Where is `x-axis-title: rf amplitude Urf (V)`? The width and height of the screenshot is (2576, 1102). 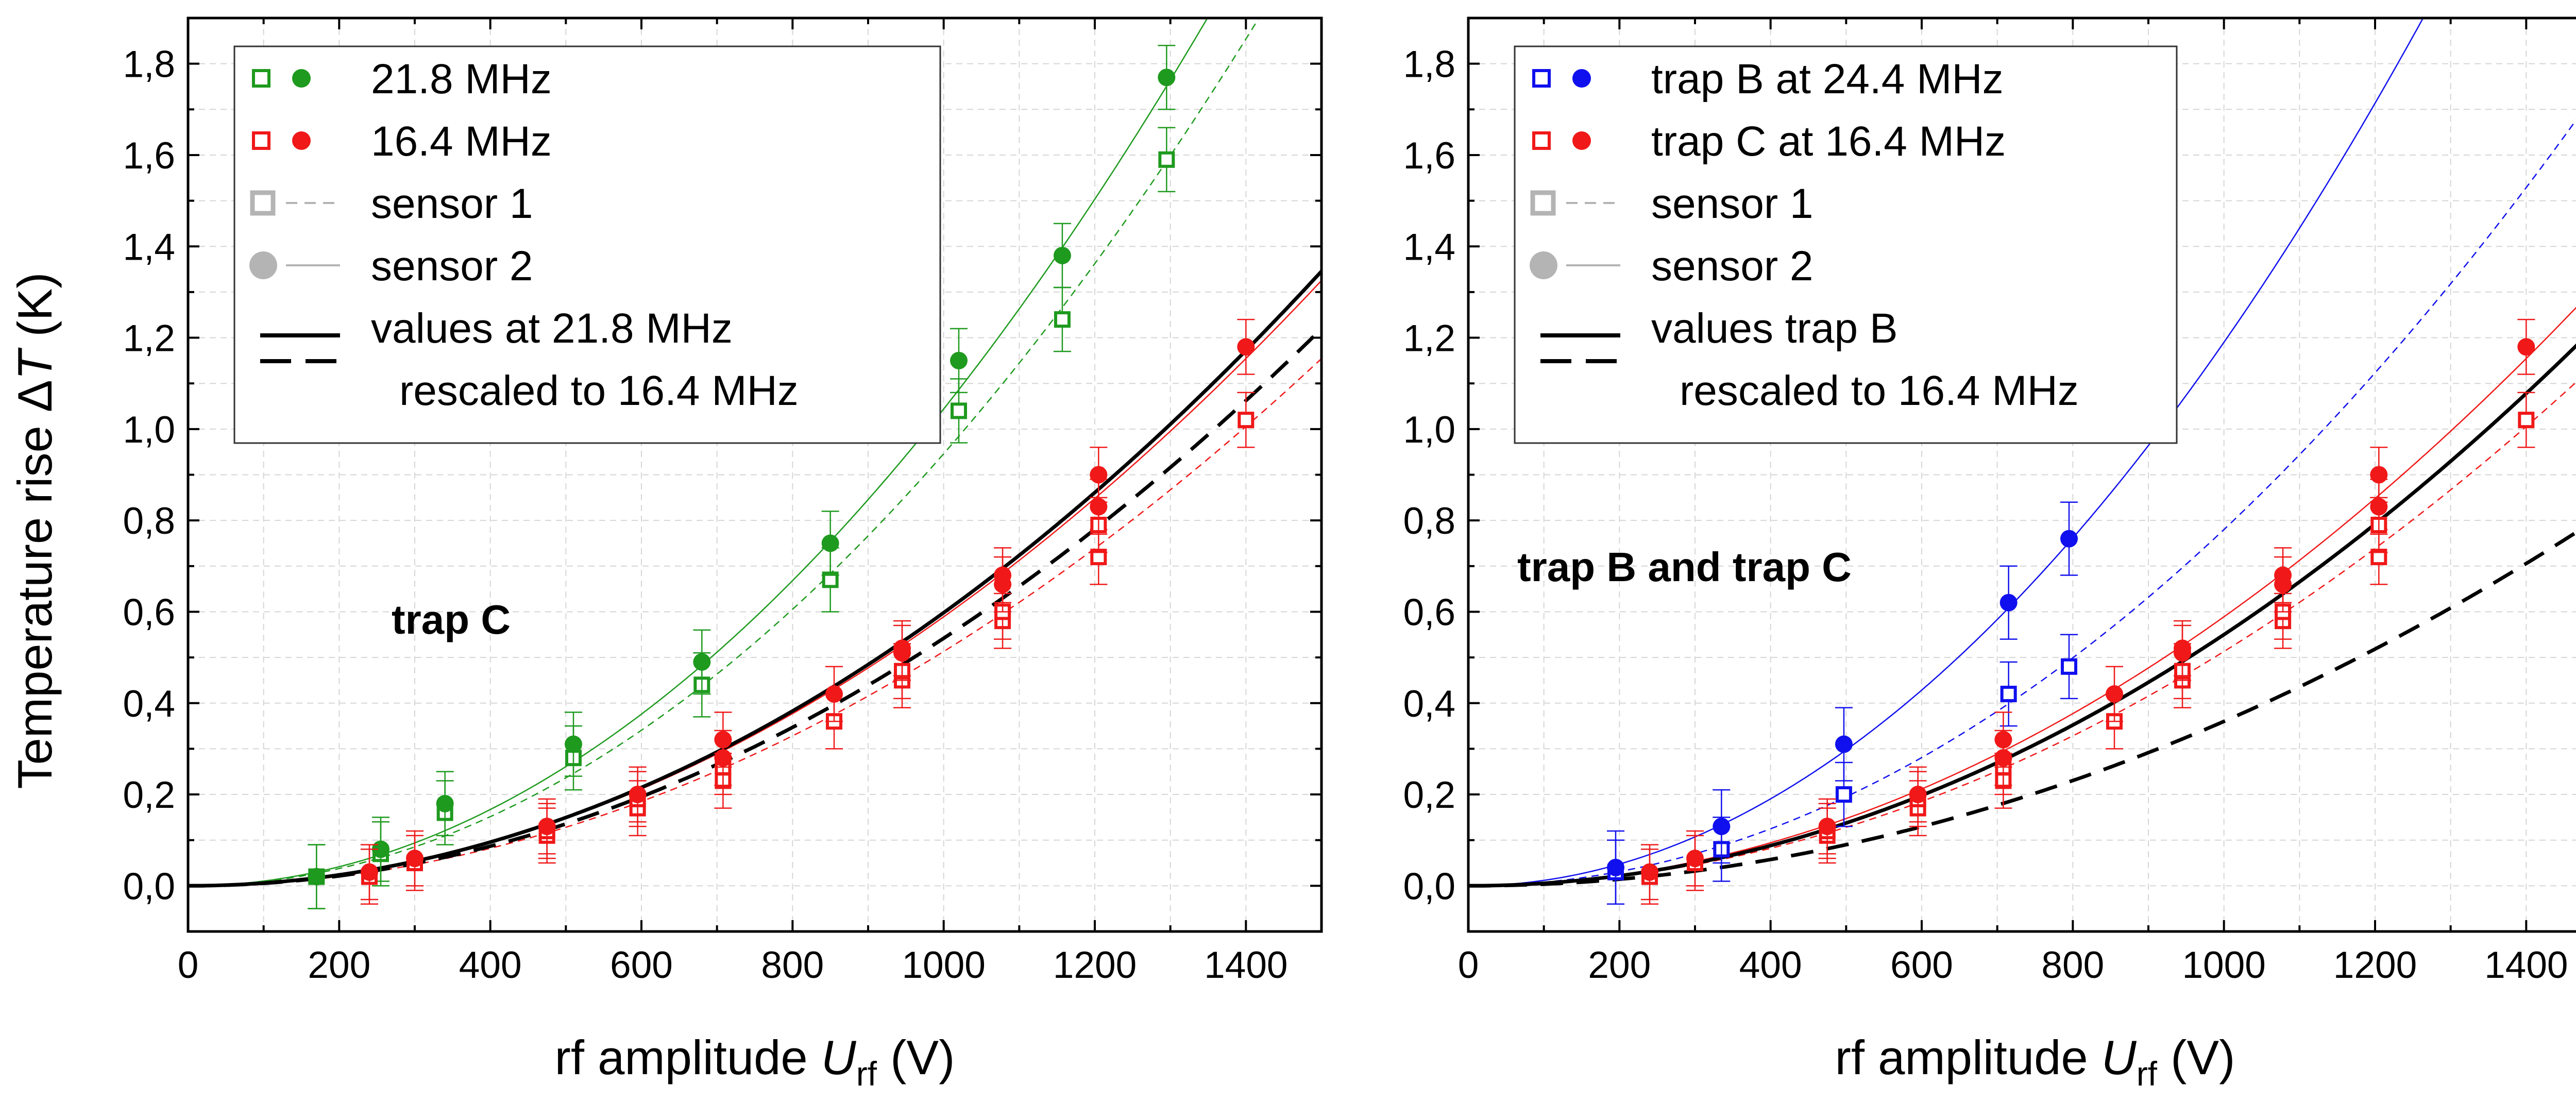 x-axis-title: rf amplitude Urf (V) is located at coordinates (2035, 1061).